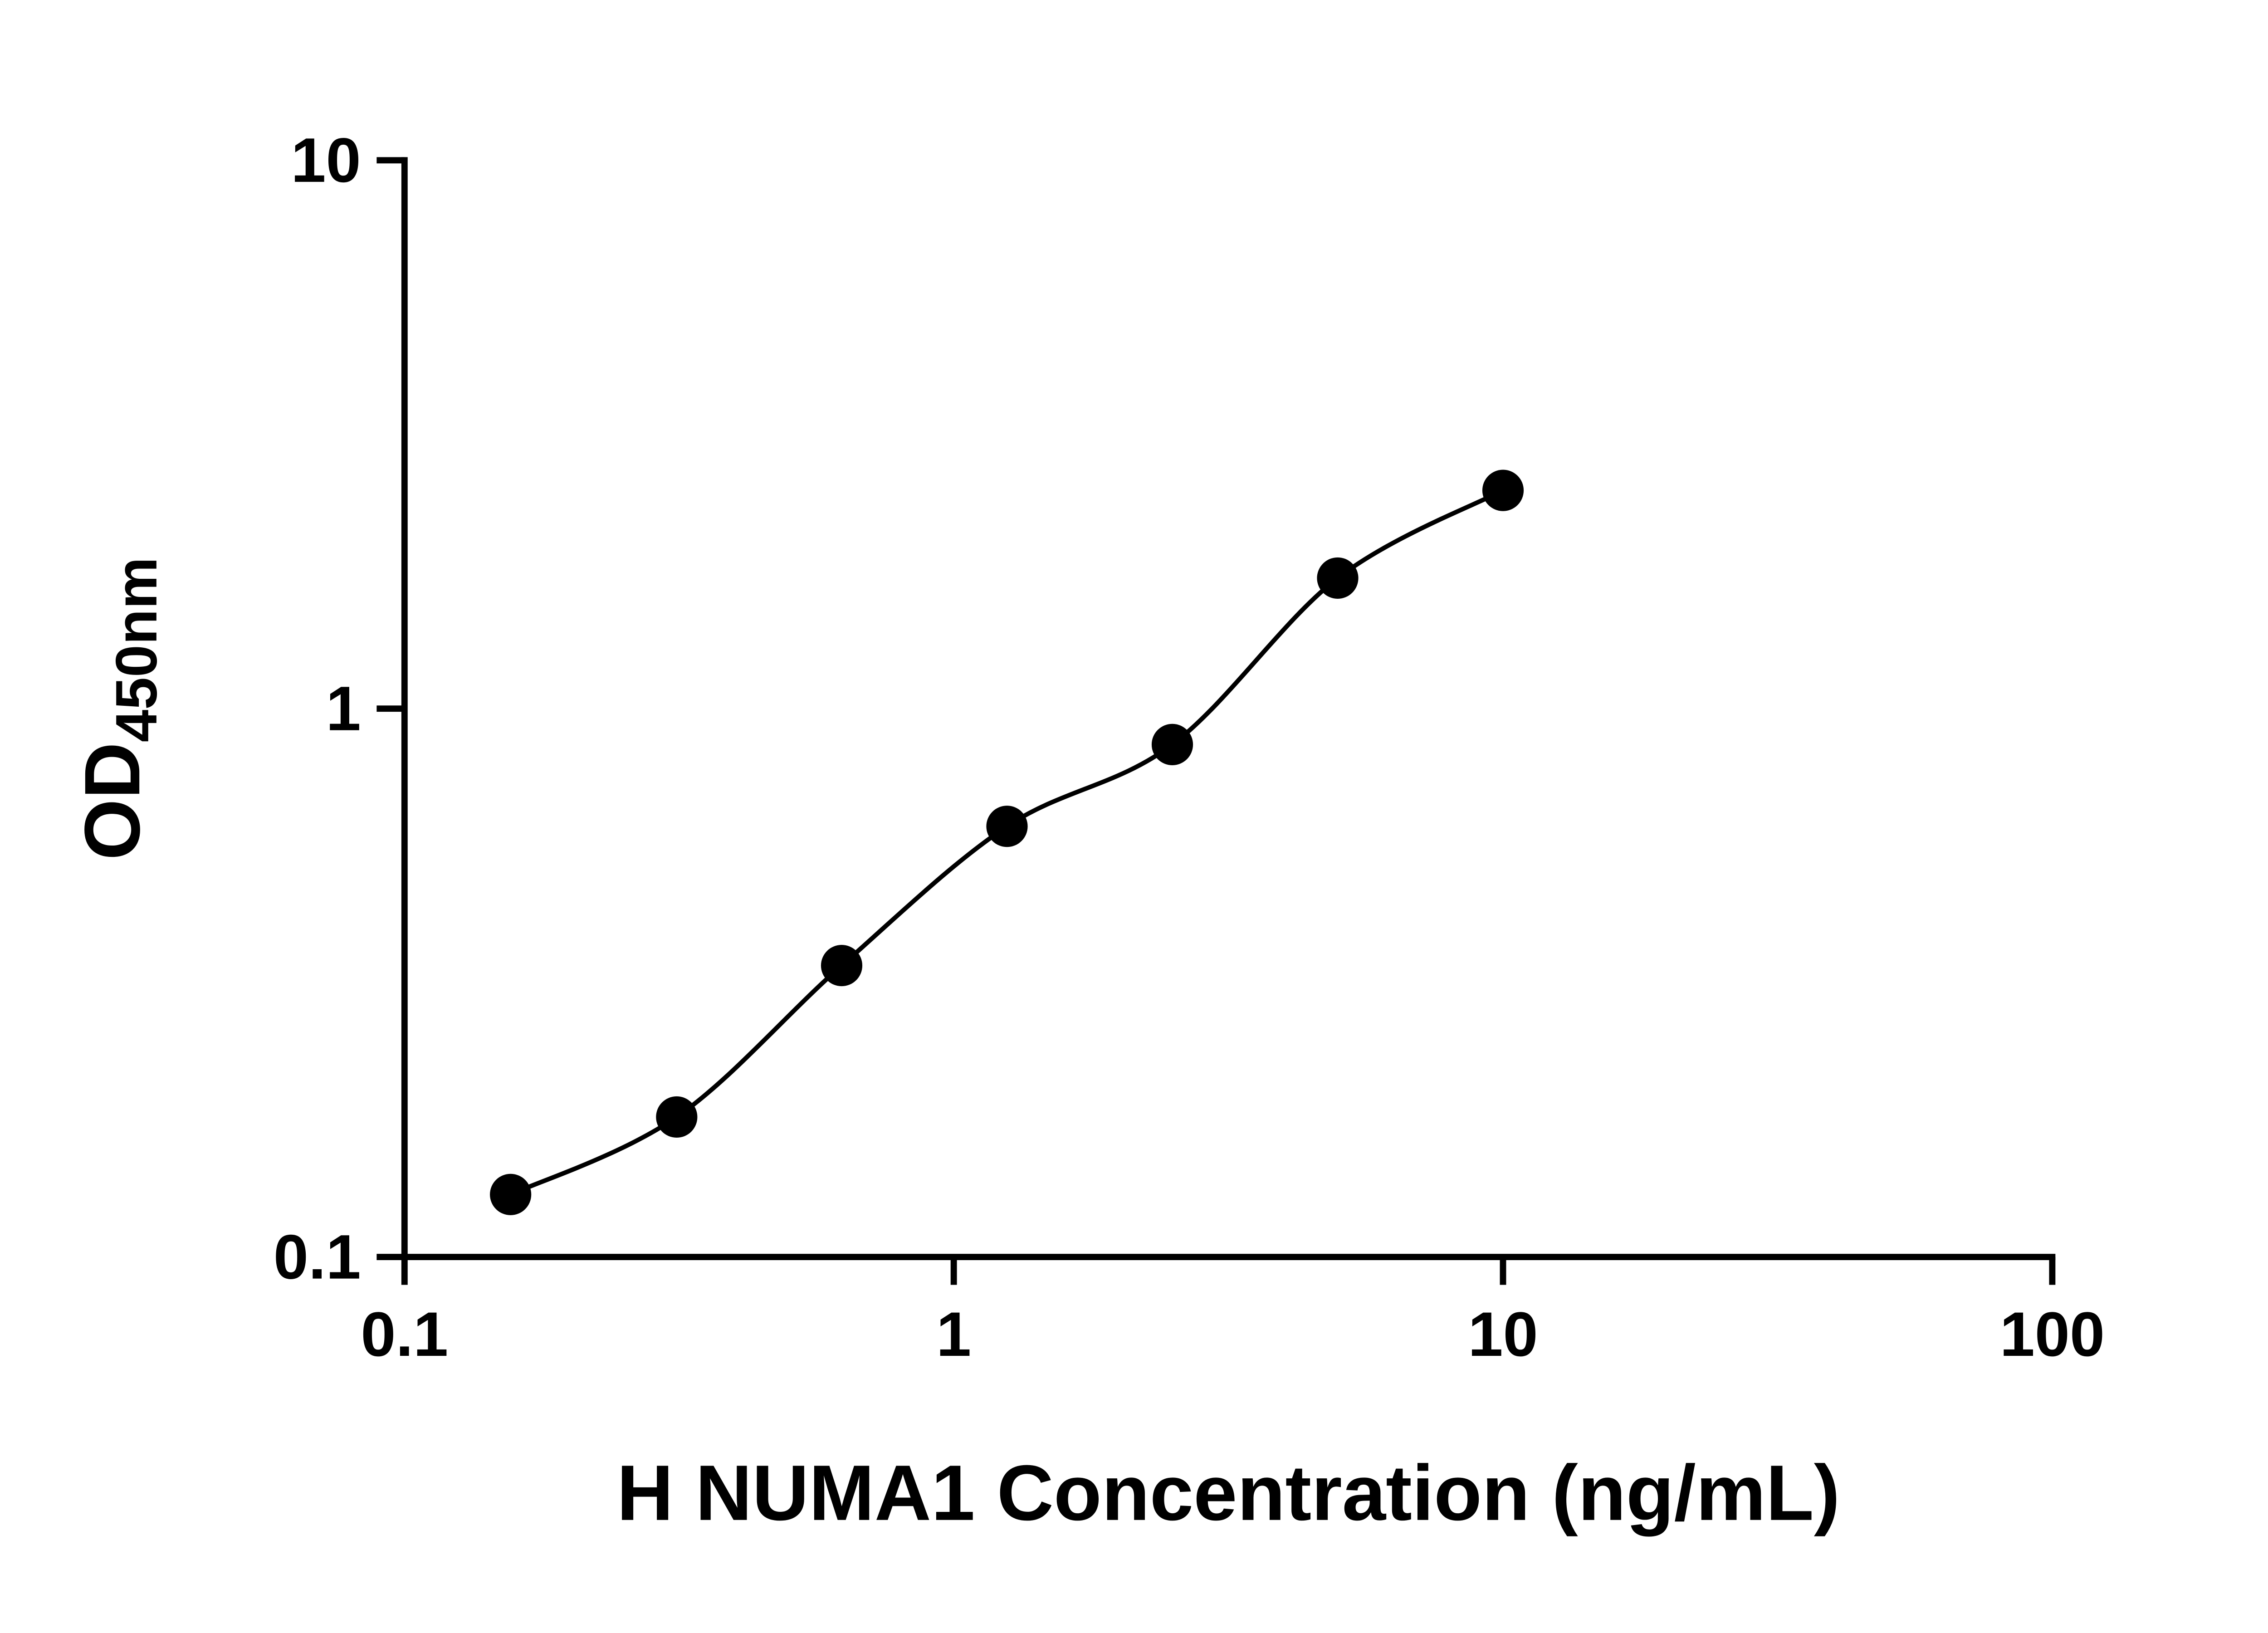  What do you see at coordinates (344, 709) in the screenshot?
I see `y-tick-label: 1` at bounding box center [344, 709].